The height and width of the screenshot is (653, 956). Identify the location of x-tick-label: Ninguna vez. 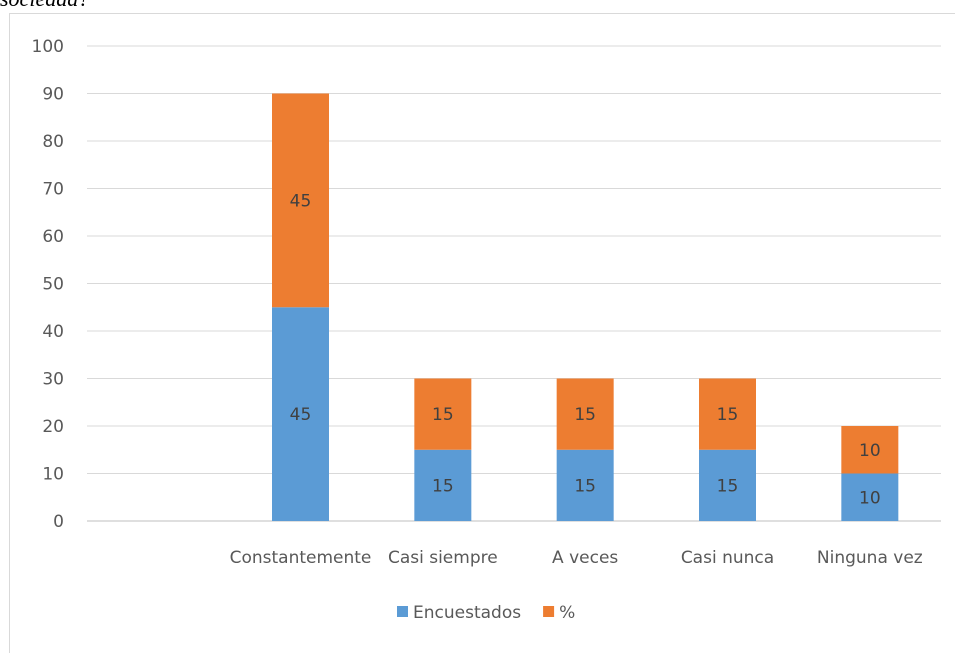
(870, 558).